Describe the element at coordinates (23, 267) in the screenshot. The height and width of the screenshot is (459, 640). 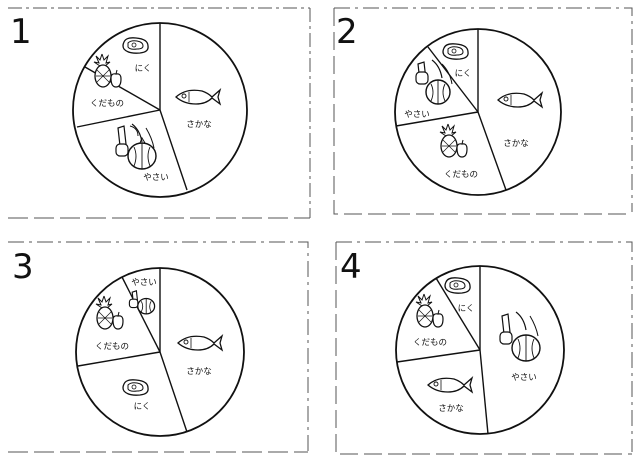
I see `panel-number: 3` at that location.